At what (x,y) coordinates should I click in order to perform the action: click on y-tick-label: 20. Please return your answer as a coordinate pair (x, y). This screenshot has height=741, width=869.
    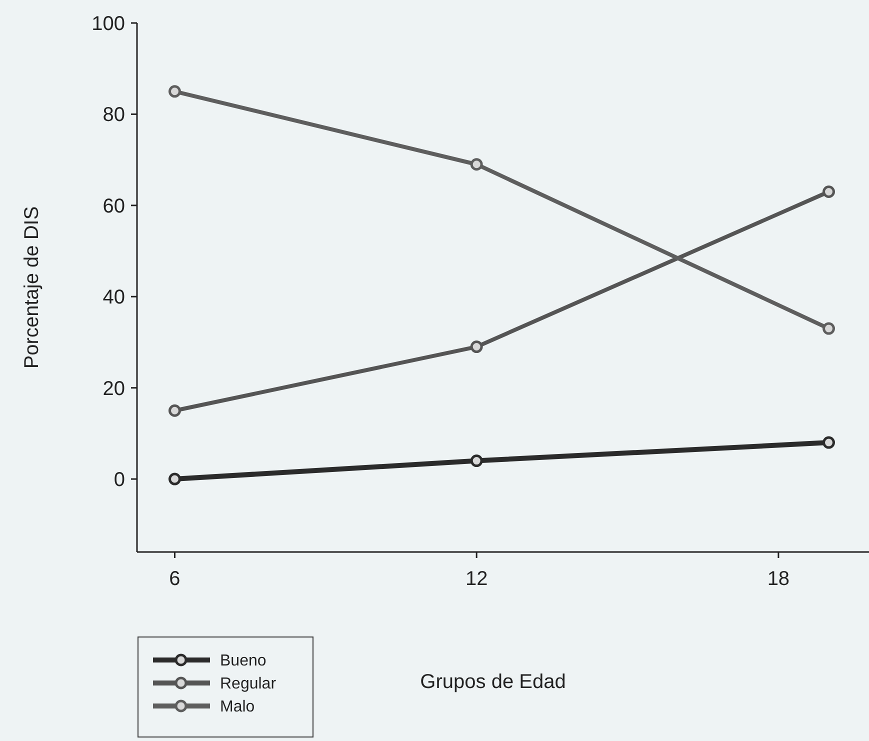
    Looking at the image, I should click on (113, 389).